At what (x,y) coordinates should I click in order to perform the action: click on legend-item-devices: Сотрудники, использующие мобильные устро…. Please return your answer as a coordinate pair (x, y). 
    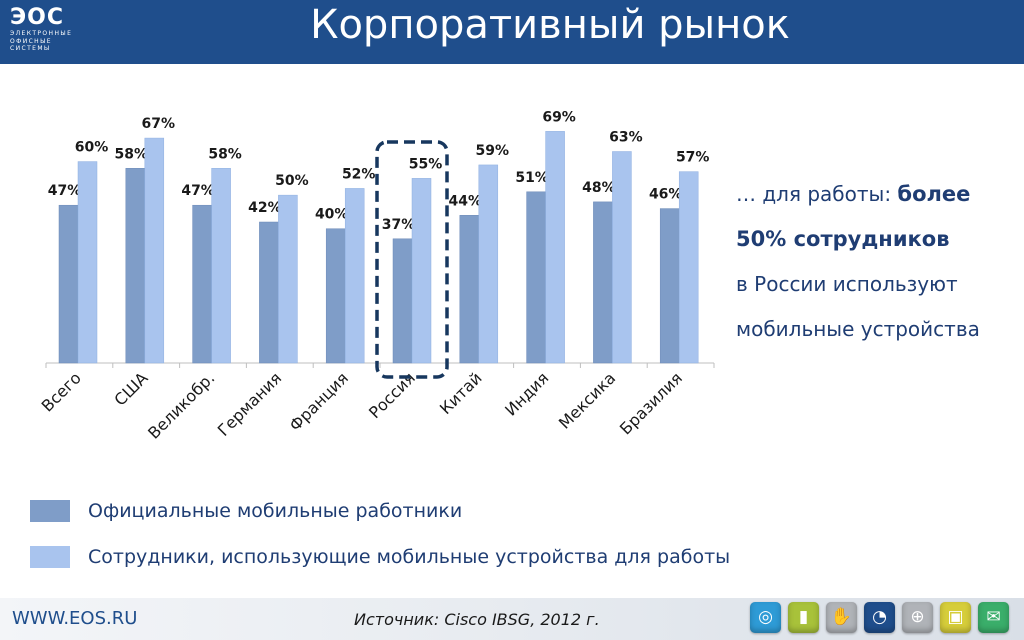
    Looking at the image, I should click on (430, 558).